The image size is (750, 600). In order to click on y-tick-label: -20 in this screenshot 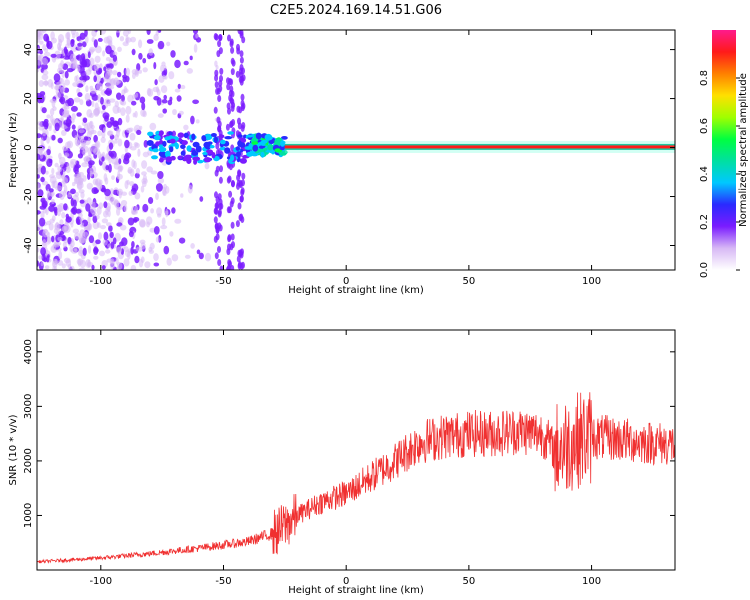, I will do `click(28, 196)`.